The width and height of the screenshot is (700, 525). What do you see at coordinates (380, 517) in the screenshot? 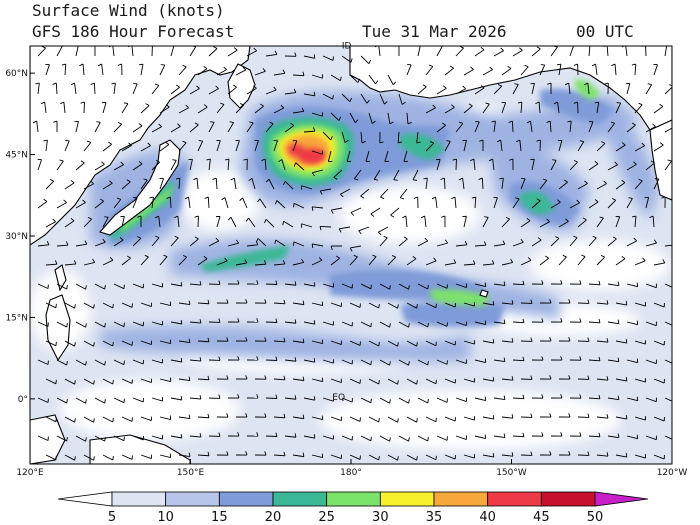
I see `legend-label: 30` at bounding box center [380, 517].